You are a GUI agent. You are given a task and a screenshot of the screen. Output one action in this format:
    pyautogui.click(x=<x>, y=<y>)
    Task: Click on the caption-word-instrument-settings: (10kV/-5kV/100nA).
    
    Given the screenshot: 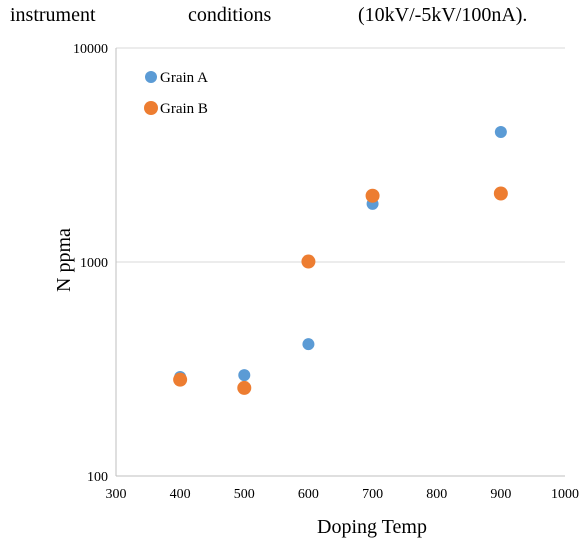 What is the action you would take?
    pyautogui.click(x=443, y=15)
    